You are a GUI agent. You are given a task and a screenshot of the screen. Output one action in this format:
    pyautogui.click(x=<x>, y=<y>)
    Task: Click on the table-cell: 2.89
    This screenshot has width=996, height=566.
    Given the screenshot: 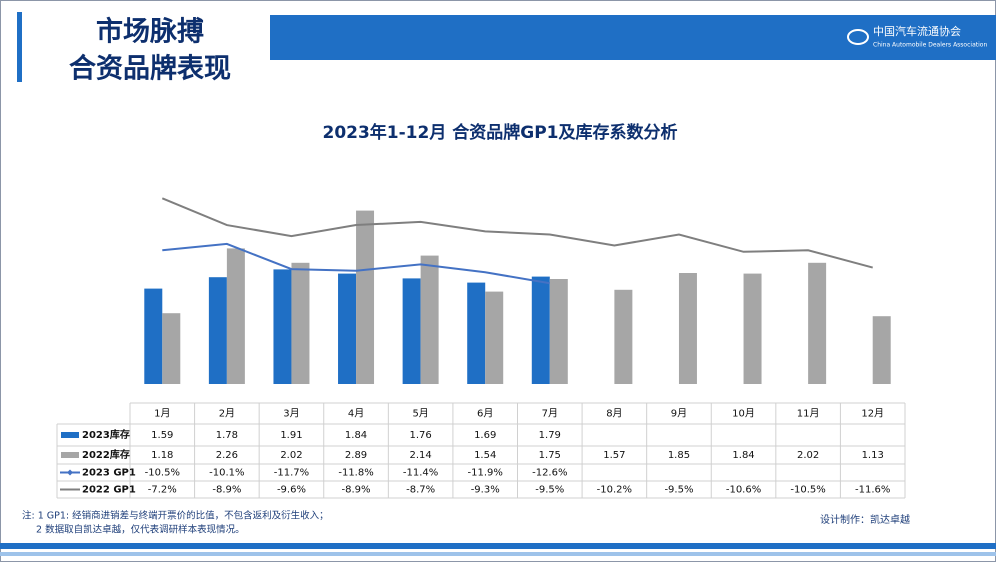 What is the action you would take?
    pyautogui.click(x=356, y=455)
    